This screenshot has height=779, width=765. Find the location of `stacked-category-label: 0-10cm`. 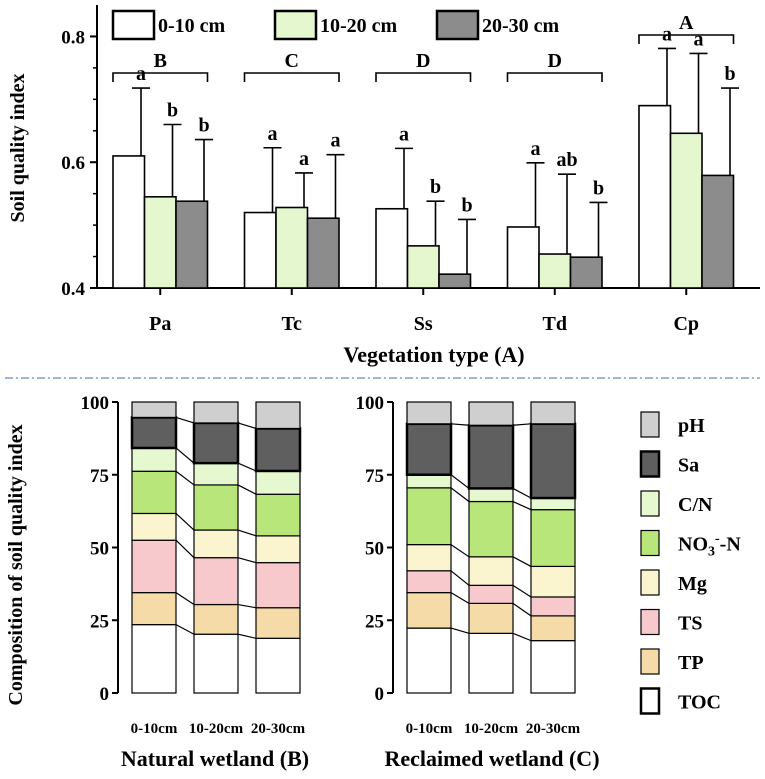

stacked-category-label: 0-10cm is located at coordinates (429, 729).